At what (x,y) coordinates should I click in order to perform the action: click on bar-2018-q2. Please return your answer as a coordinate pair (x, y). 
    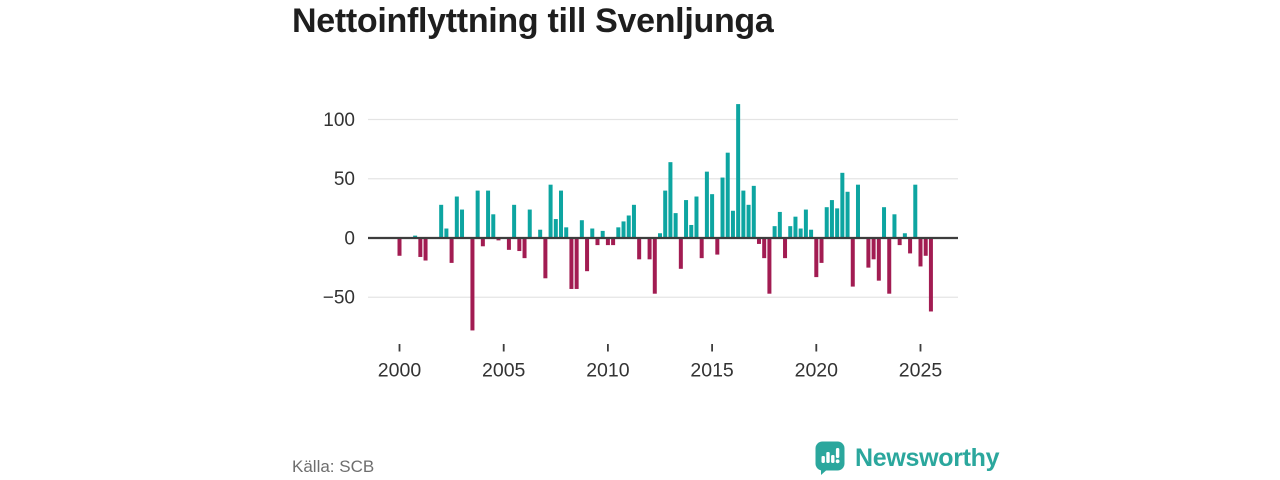
    Looking at the image, I should click on (779, 224).